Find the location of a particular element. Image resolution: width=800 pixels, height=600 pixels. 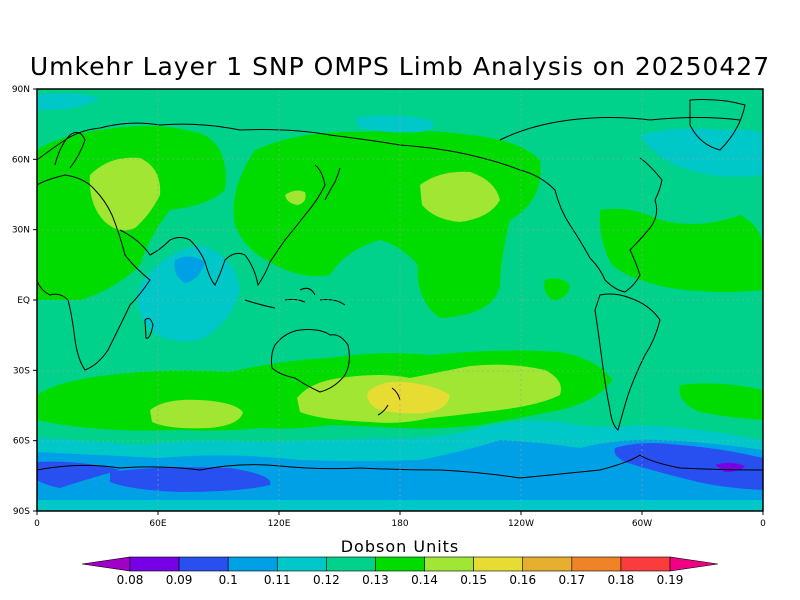

colorbar-label: 0.13 is located at coordinates (375, 580).